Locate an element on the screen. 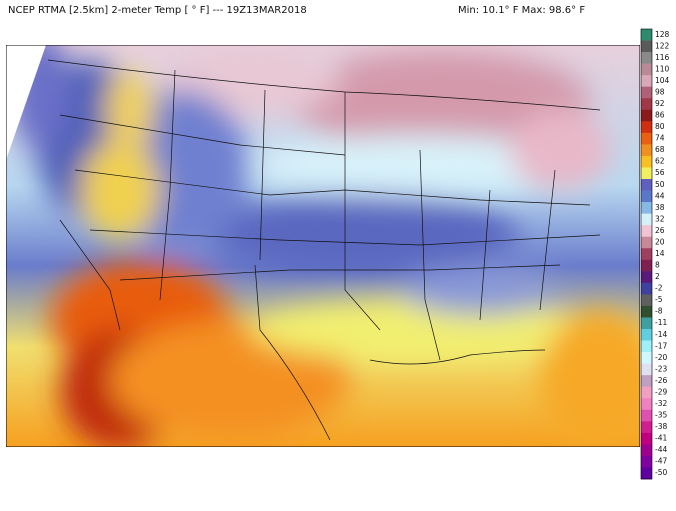 The height and width of the screenshot is (511, 676). value-range: Min: 10.1° F Max: 98.6° F is located at coordinates (521, 10).